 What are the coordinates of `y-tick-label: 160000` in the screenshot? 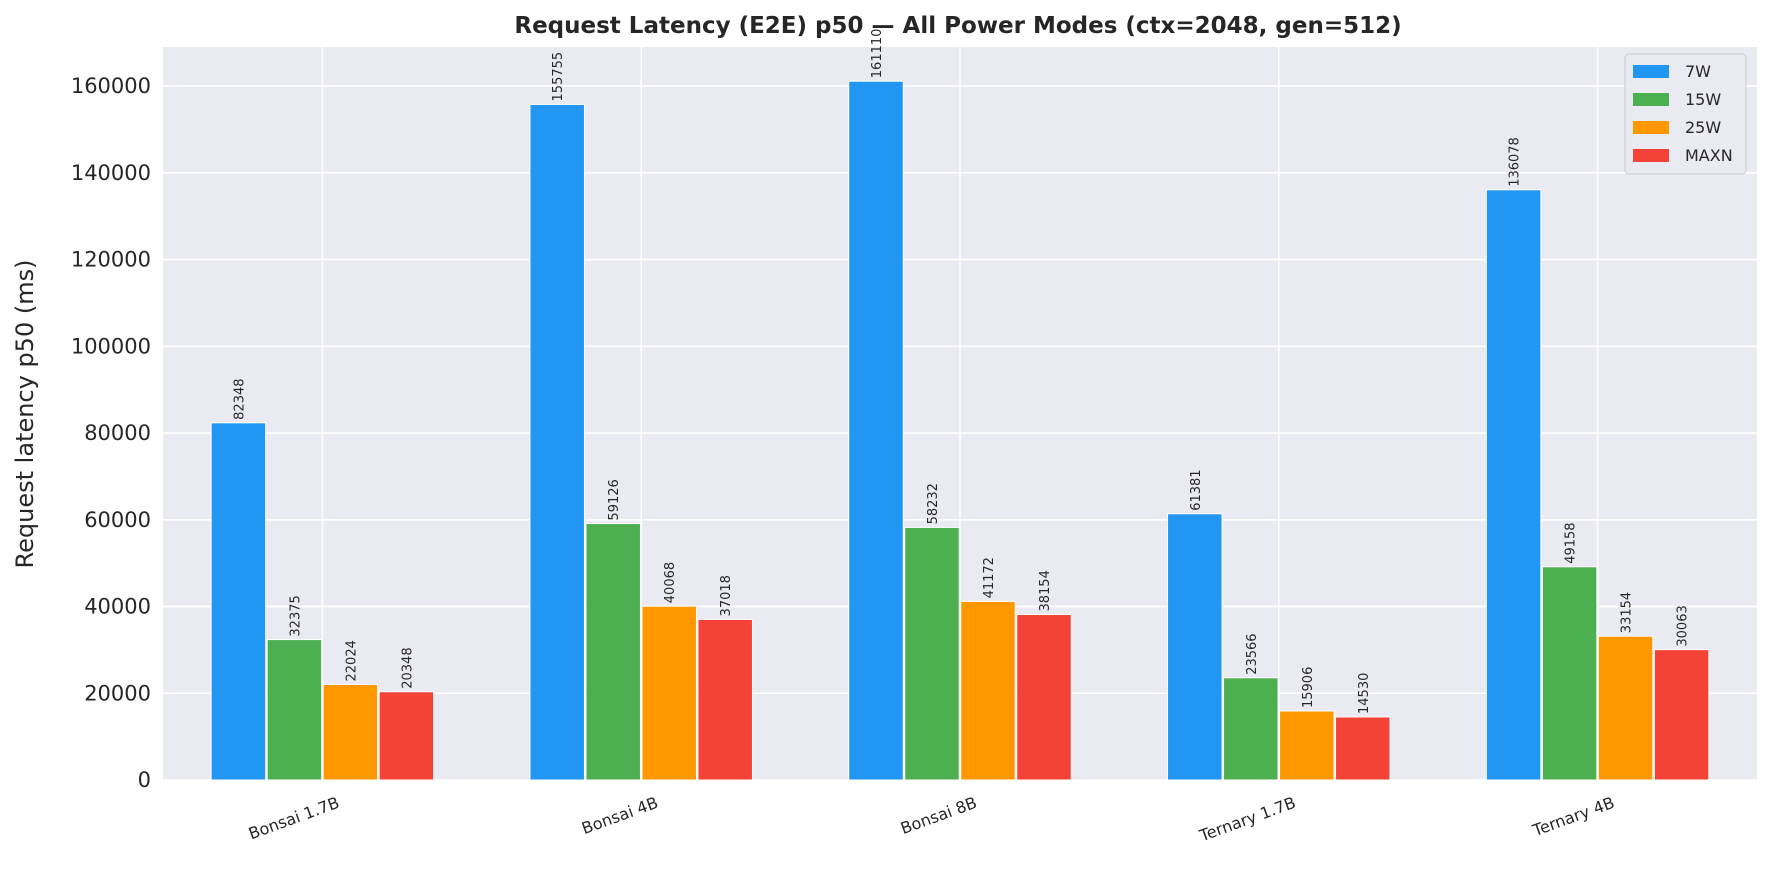 It's located at (111, 86).